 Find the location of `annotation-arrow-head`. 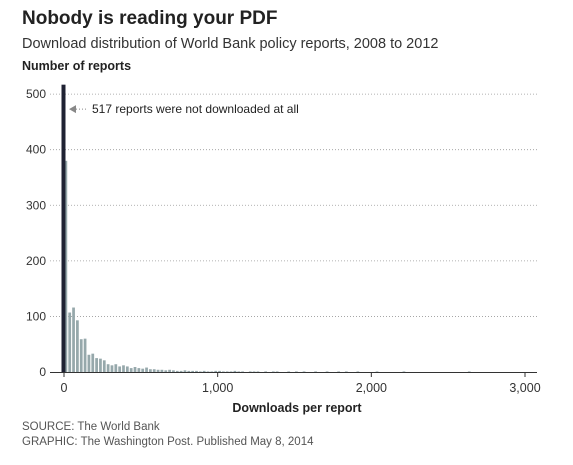

annotation-arrow-head is located at coordinates (72, 109).